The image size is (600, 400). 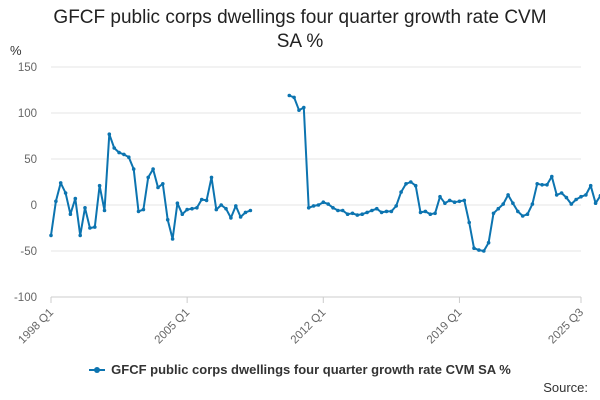 I want to click on y-tick-label: -50, so click(x=28, y=252).